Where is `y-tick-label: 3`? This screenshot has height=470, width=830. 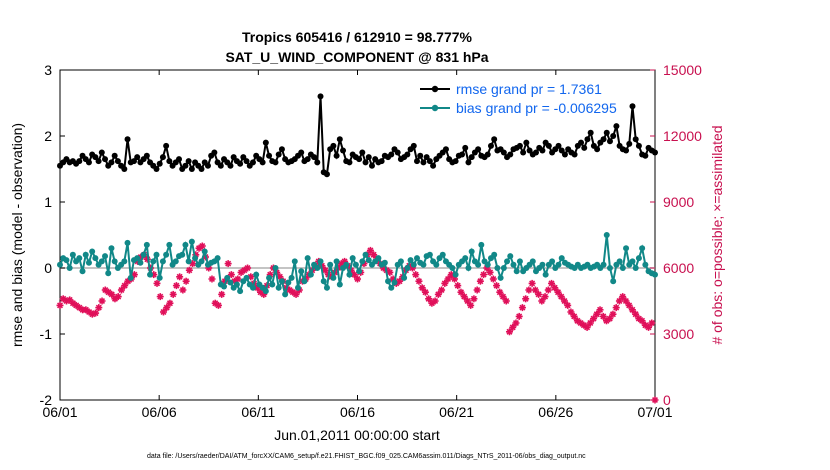
y-tick-label: 3 is located at coordinates (48, 70).